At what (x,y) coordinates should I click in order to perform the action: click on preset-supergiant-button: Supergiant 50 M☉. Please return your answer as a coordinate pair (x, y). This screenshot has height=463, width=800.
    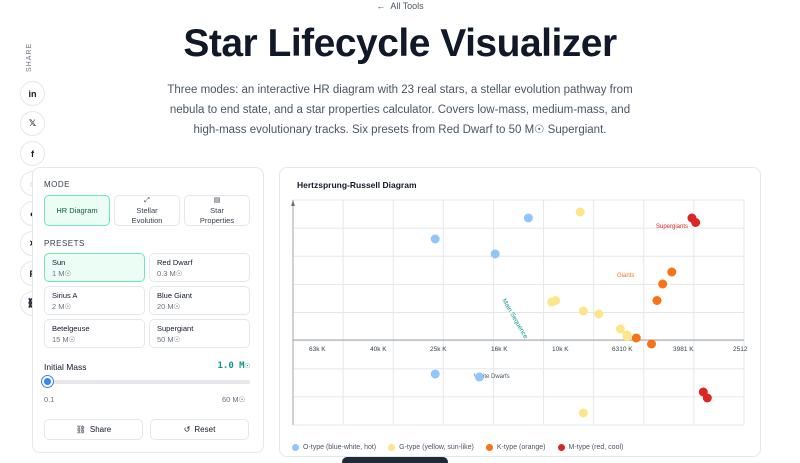
    Looking at the image, I should click on (199, 333).